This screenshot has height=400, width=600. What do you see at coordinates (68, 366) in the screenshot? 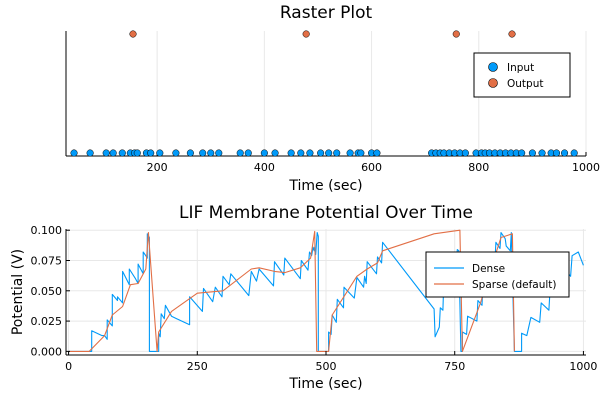
I see `lif-x-tick-label: 0` at bounding box center [68, 366].